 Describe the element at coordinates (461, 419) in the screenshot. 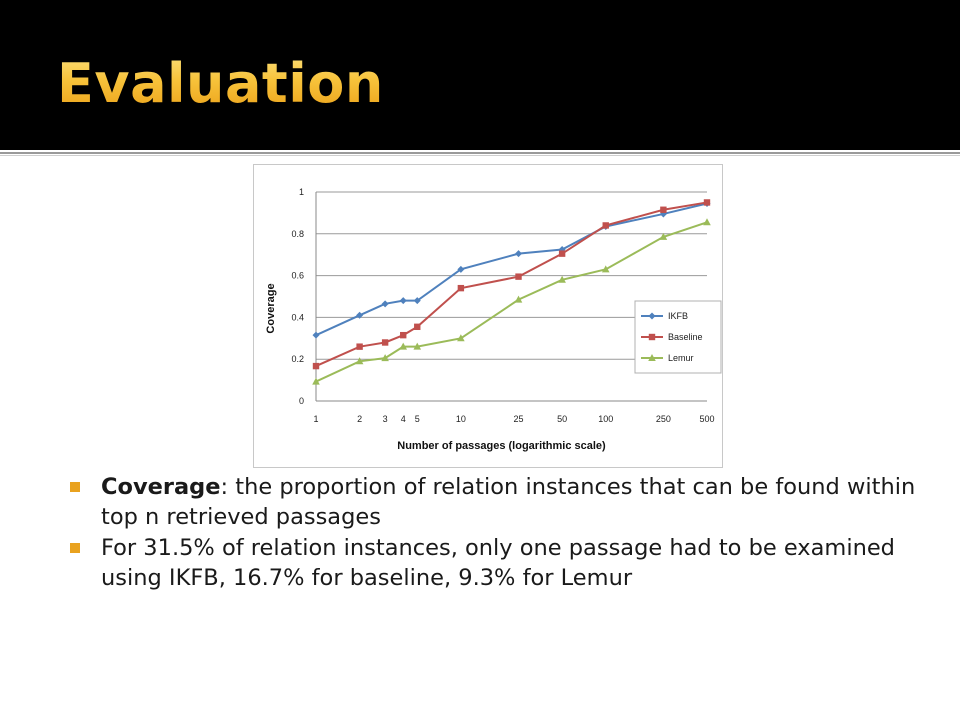

I see `x-tick-label: 10` at that location.